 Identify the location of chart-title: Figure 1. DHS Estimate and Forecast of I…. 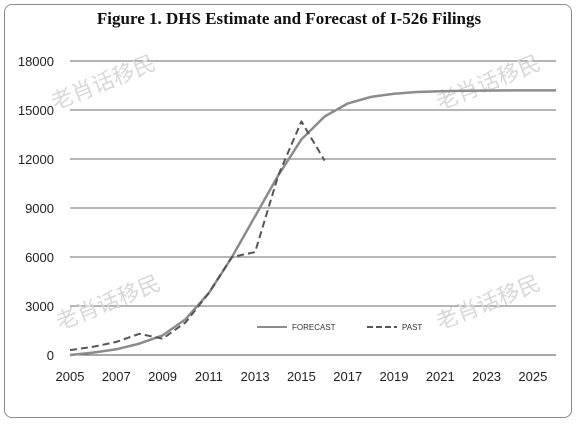
(289, 18).